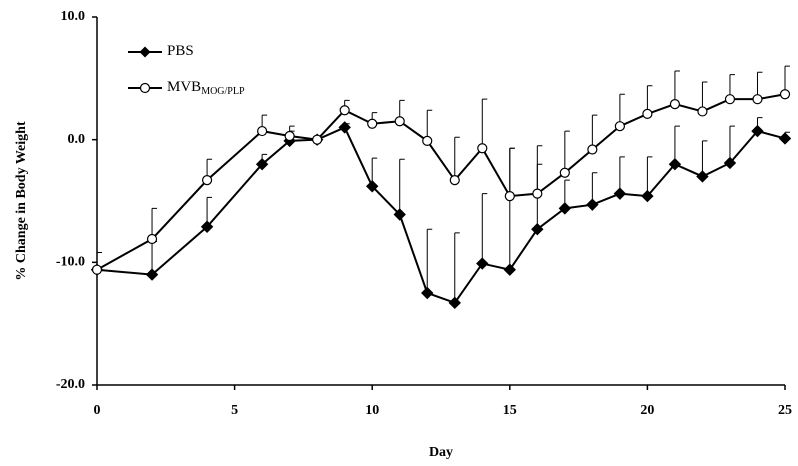 This screenshot has width=798, height=466. What do you see at coordinates (184, 87) in the screenshot?
I see `legend-name: MVB` at bounding box center [184, 87].